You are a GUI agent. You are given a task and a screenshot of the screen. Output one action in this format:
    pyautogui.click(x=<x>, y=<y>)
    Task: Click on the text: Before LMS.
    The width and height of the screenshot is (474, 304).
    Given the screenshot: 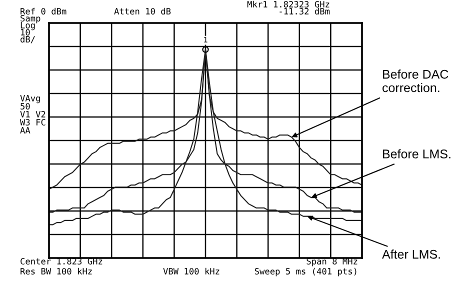 What is the action you would take?
    pyautogui.click(x=416, y=153)
    